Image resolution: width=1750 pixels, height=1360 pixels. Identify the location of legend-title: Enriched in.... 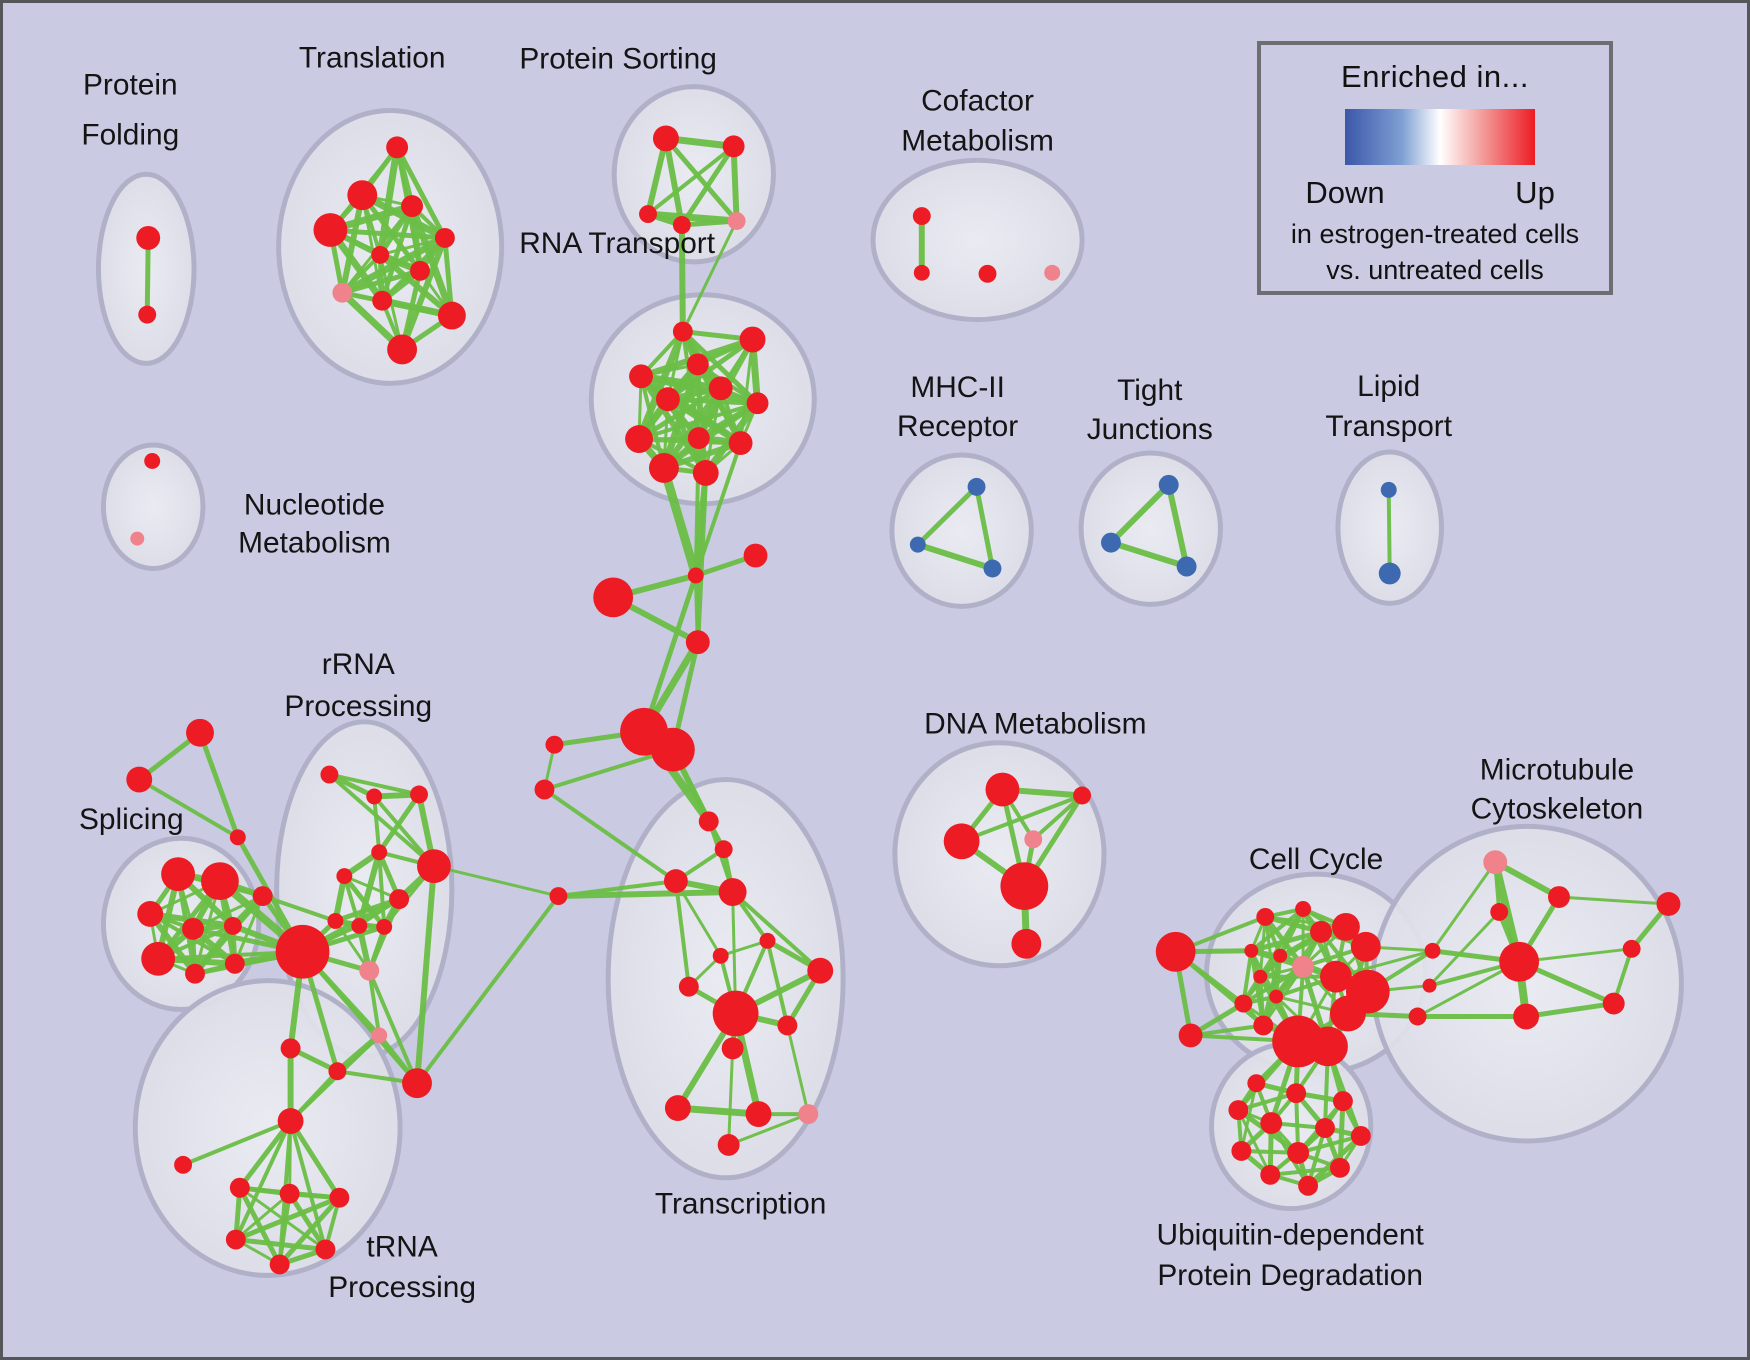
(1435, 76).